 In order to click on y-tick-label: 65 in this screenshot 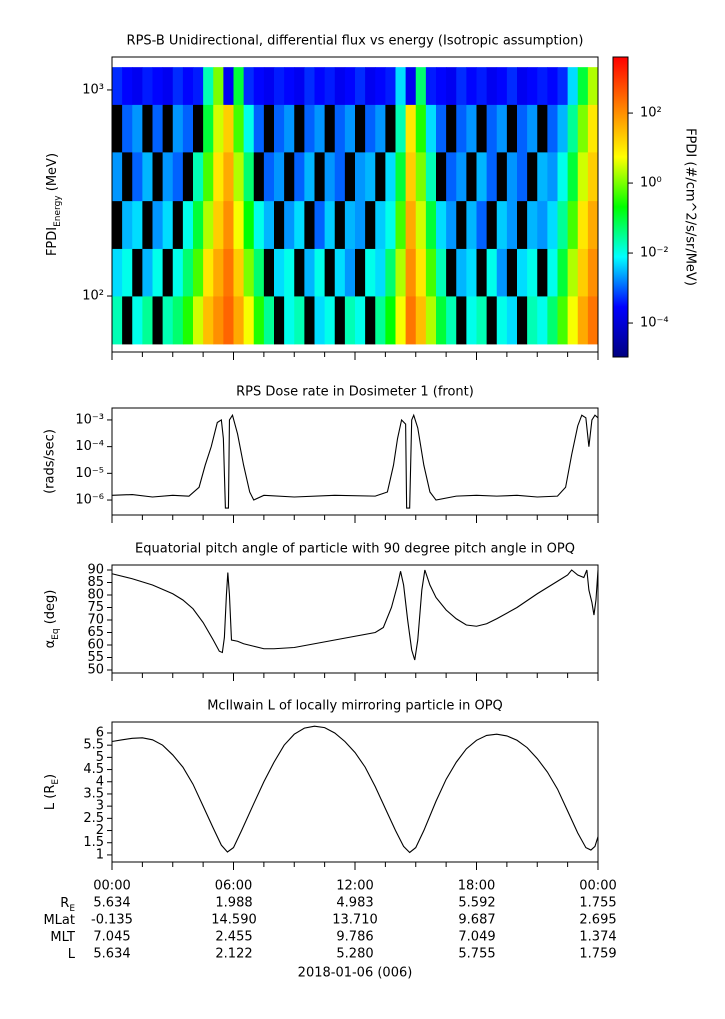, I will do `click(95, 632)`.